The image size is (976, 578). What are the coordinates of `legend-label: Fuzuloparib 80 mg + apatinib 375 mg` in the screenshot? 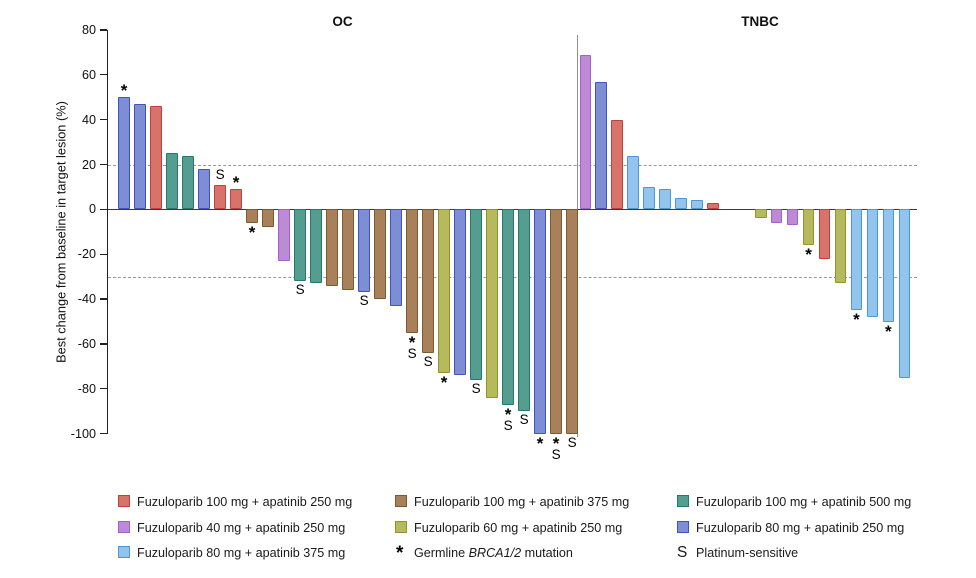 It's located at (241, 553).